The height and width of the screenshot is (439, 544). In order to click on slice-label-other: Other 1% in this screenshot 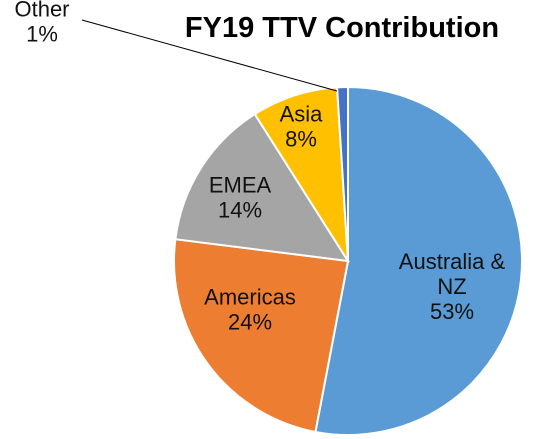, I will do `click(41, 23)`.